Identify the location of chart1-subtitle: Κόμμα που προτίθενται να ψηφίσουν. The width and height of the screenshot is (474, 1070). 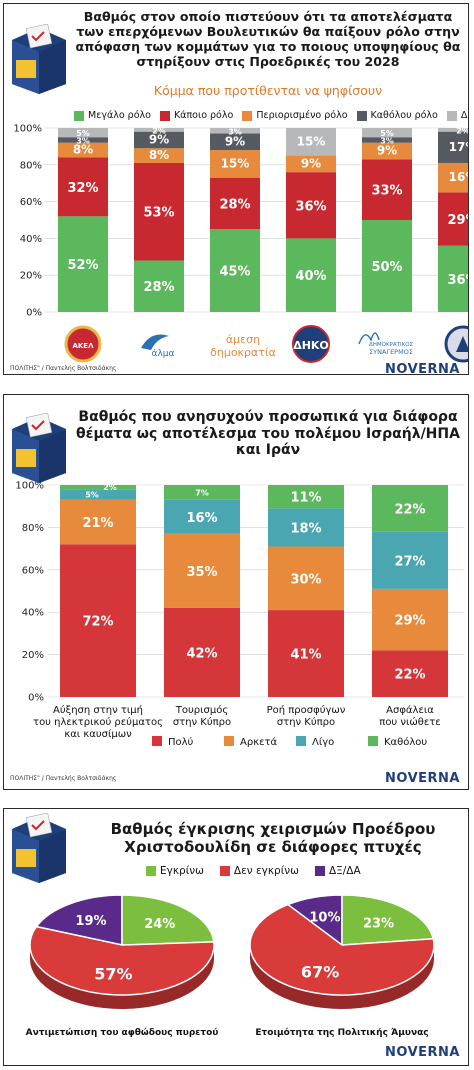
(268, 90).